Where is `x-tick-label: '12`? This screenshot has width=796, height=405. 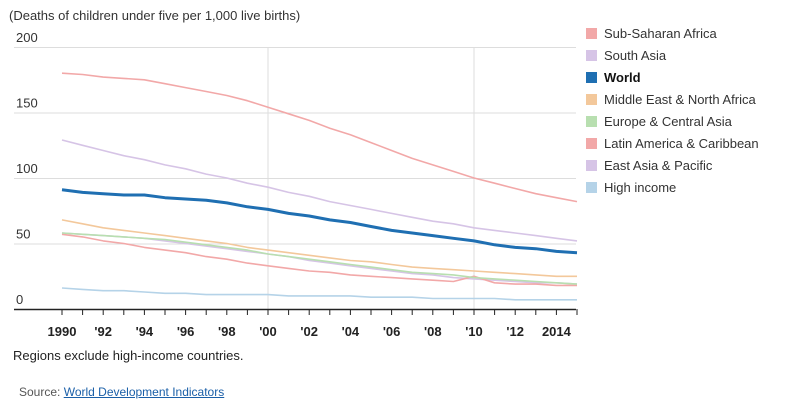 x-tick-label: '12 is located at coordinates (515, 331).